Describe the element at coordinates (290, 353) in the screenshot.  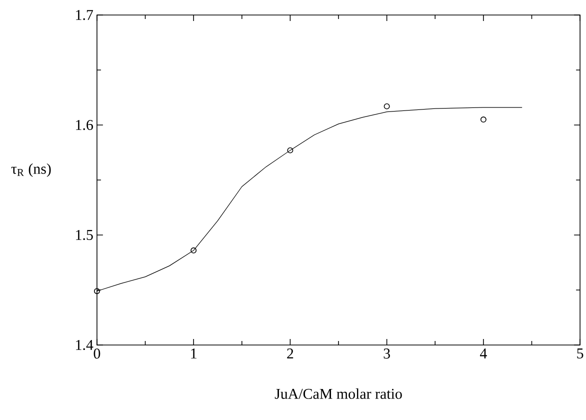
I see `x-tick-label: 2` at that location.